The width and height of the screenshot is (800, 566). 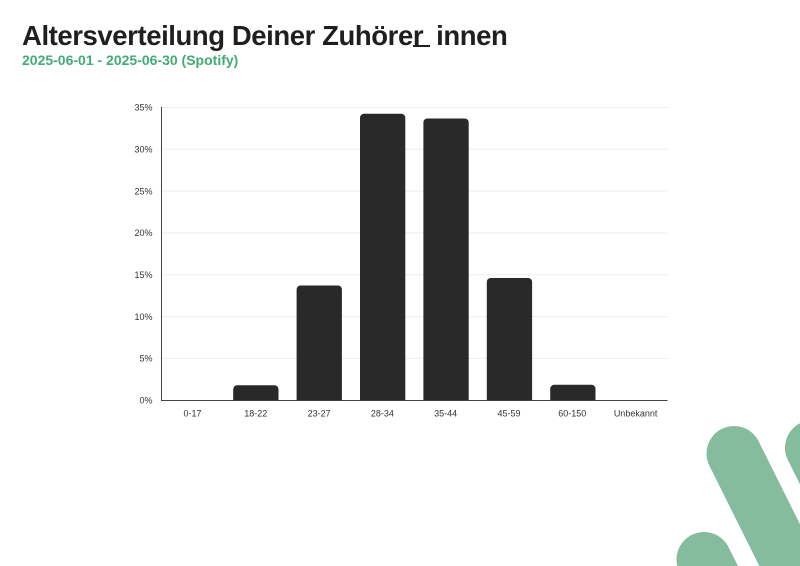 I want to click on svg-text: 18-22, so click(x=255, y=414).